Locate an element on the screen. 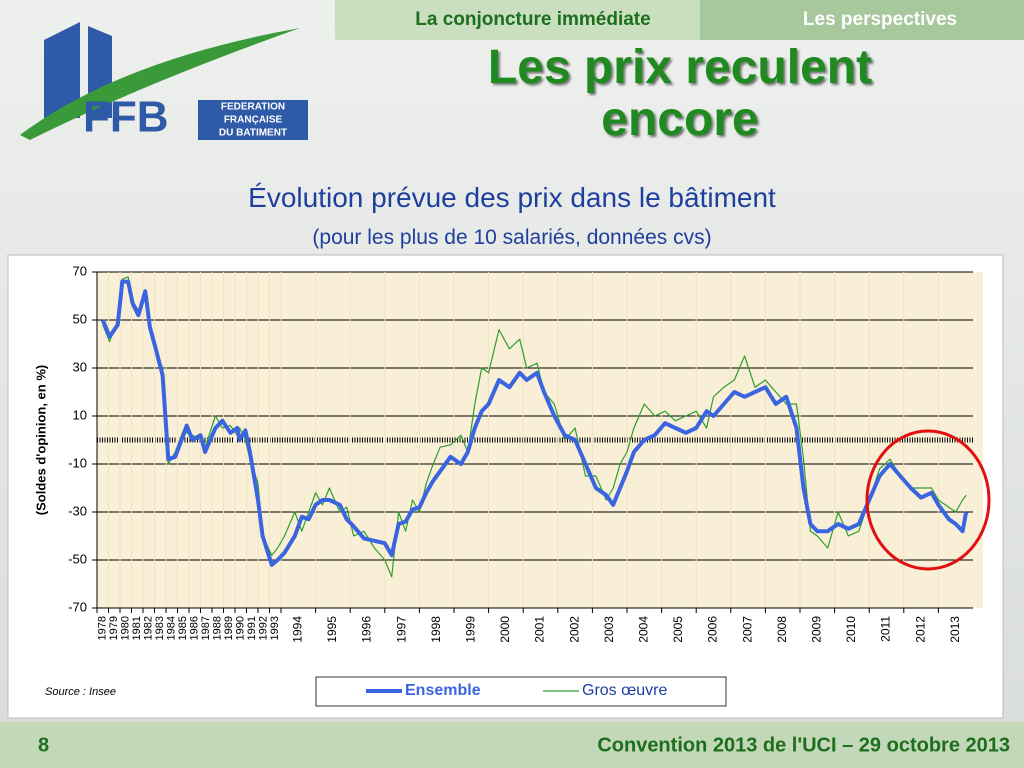  x-tick-label: 1994 is located at coordinates (297, 629).